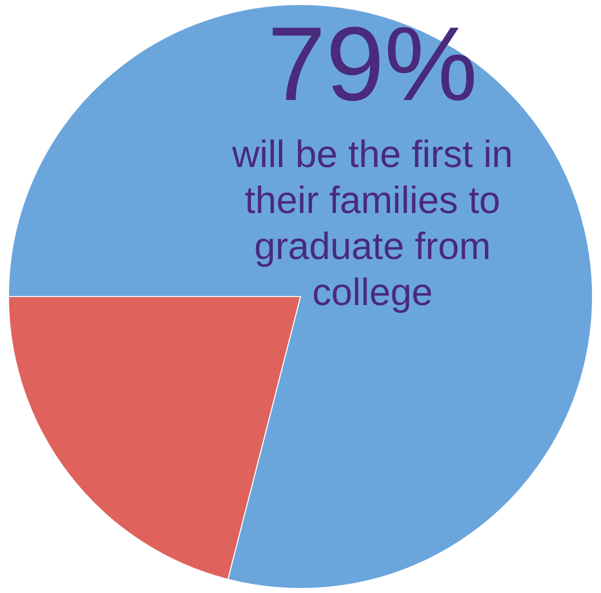 Image resolution: width=601 pixels, height=593 pixels. I want to click on data-label: 79%, so click(372, 64).